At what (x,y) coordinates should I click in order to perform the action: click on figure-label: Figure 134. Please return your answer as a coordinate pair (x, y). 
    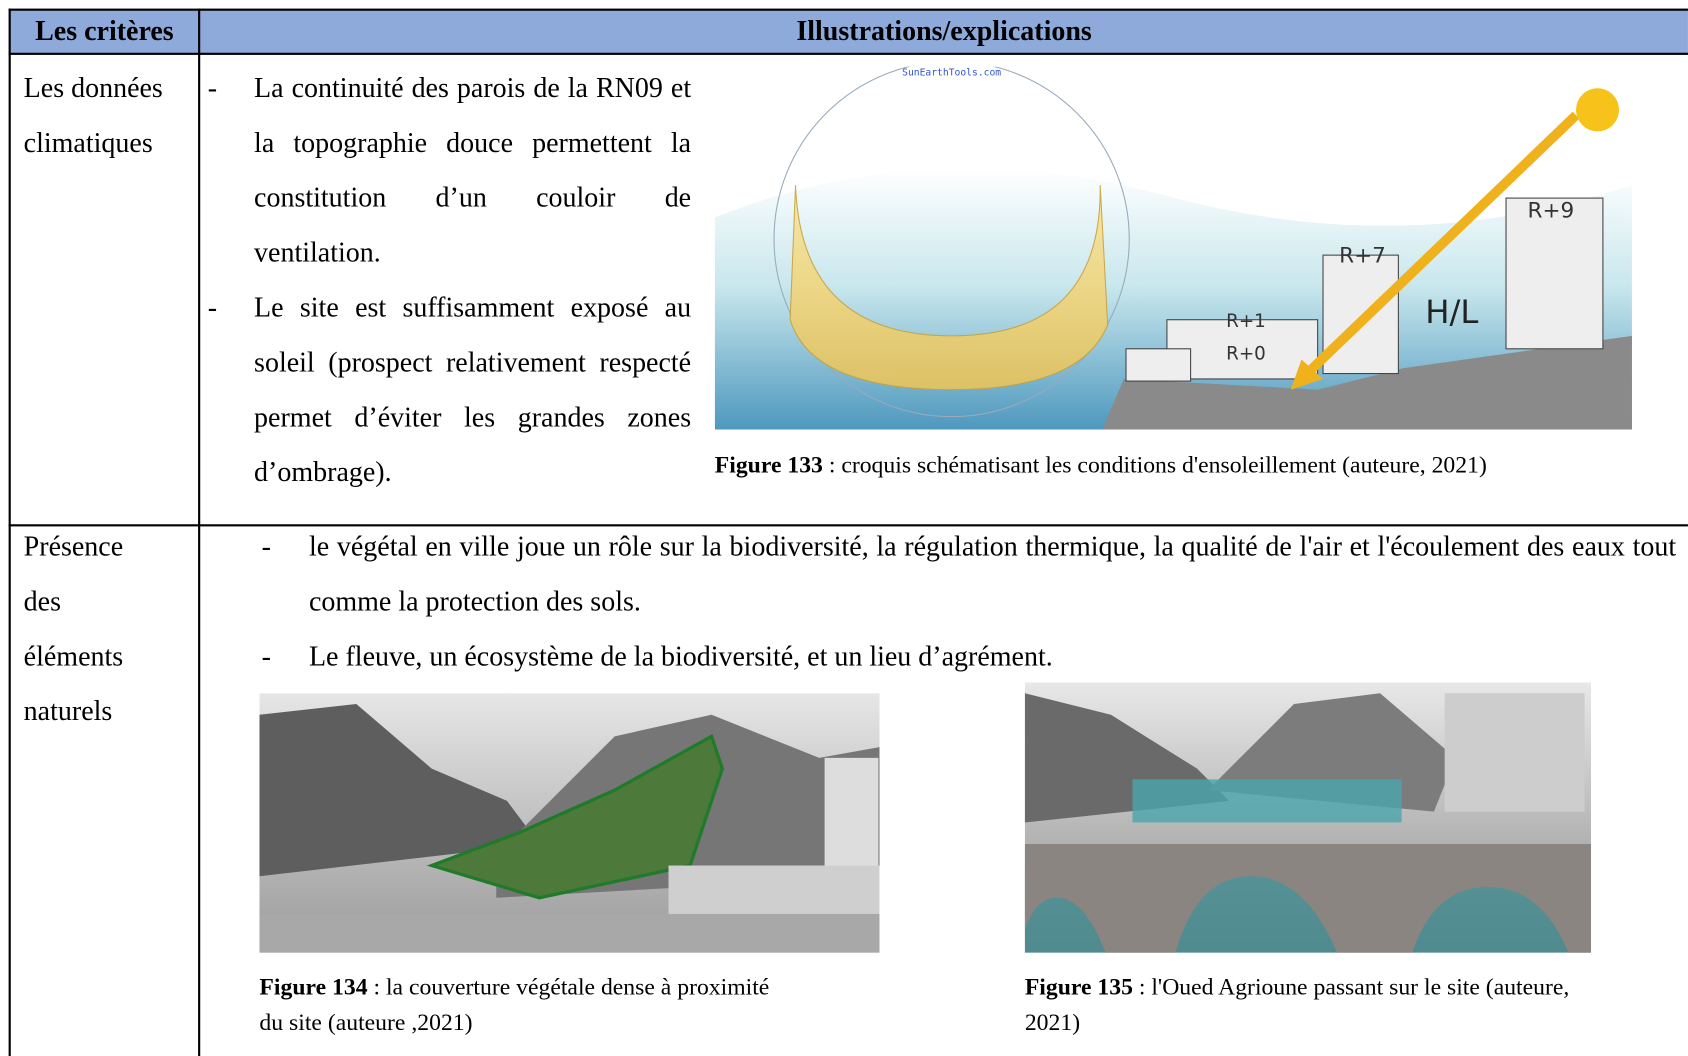
    Looking at the image, I should click on (313, 987).